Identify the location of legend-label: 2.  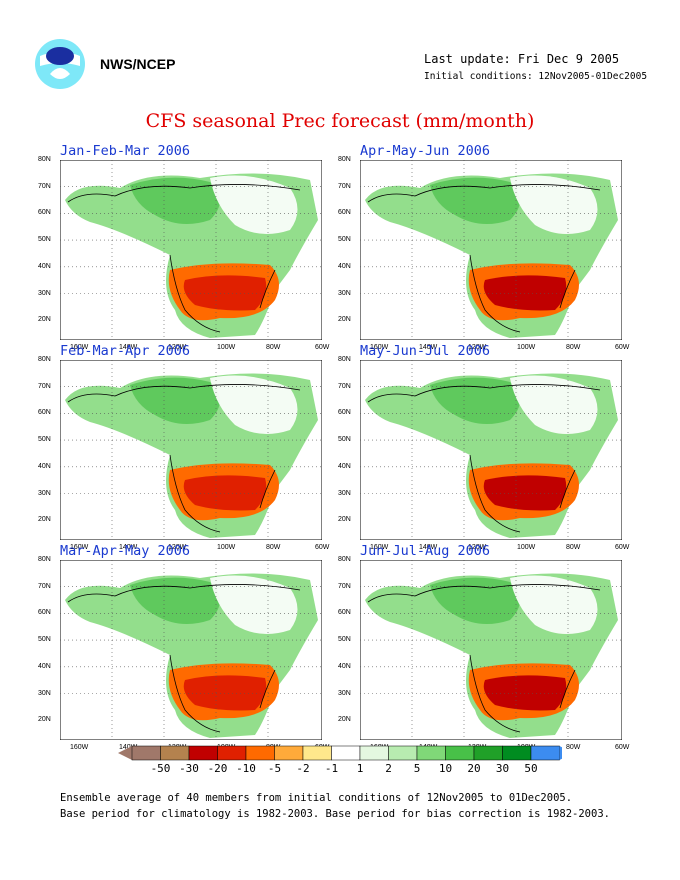
(388, 768).